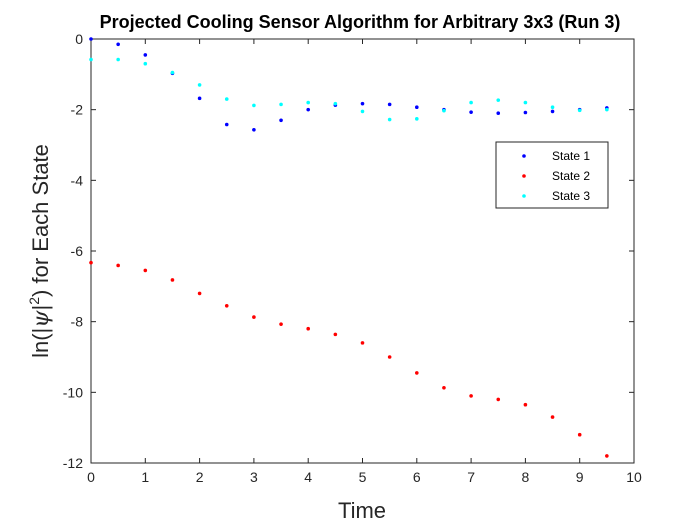 Image resolution: width=700 pixels, height=525 pixels. Describe the element at coordinates (417, 477) in the screenshot. I see `x-tick-label: 6` at that location.